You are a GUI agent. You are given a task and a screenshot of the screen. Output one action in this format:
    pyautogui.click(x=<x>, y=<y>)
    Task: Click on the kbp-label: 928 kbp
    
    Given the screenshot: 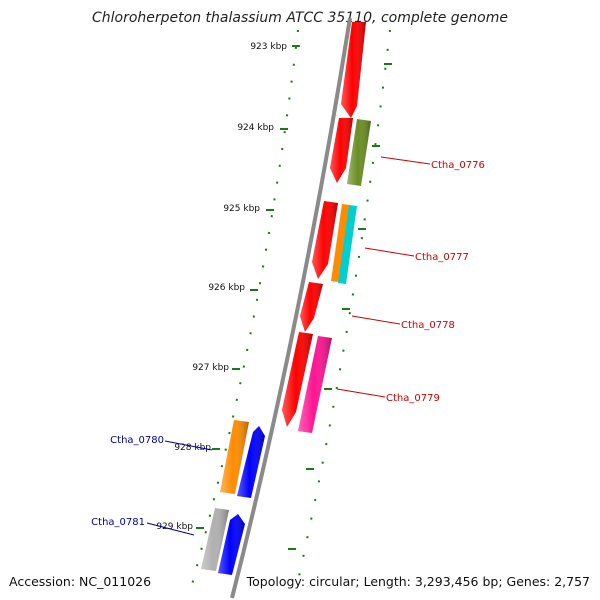 What is the action you would take?
    pyautogui.click(x=192, y=448)
    